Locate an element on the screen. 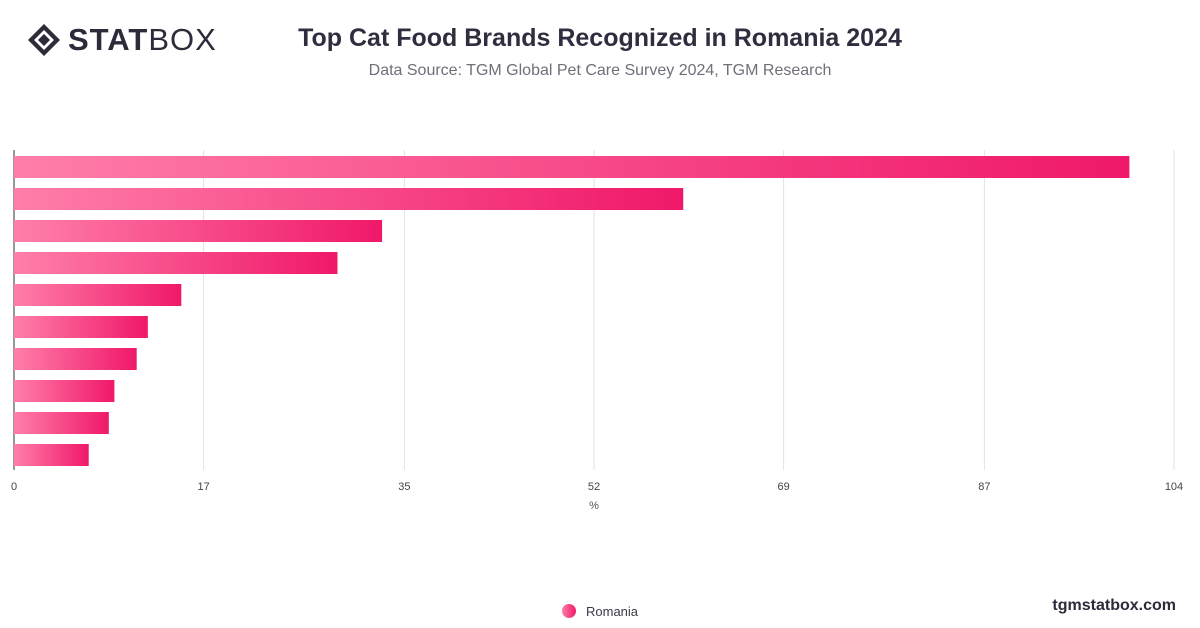 This screenshot has height=628, width=1200. statbox-logo: STATBOX is located at coordinates (121, 40).